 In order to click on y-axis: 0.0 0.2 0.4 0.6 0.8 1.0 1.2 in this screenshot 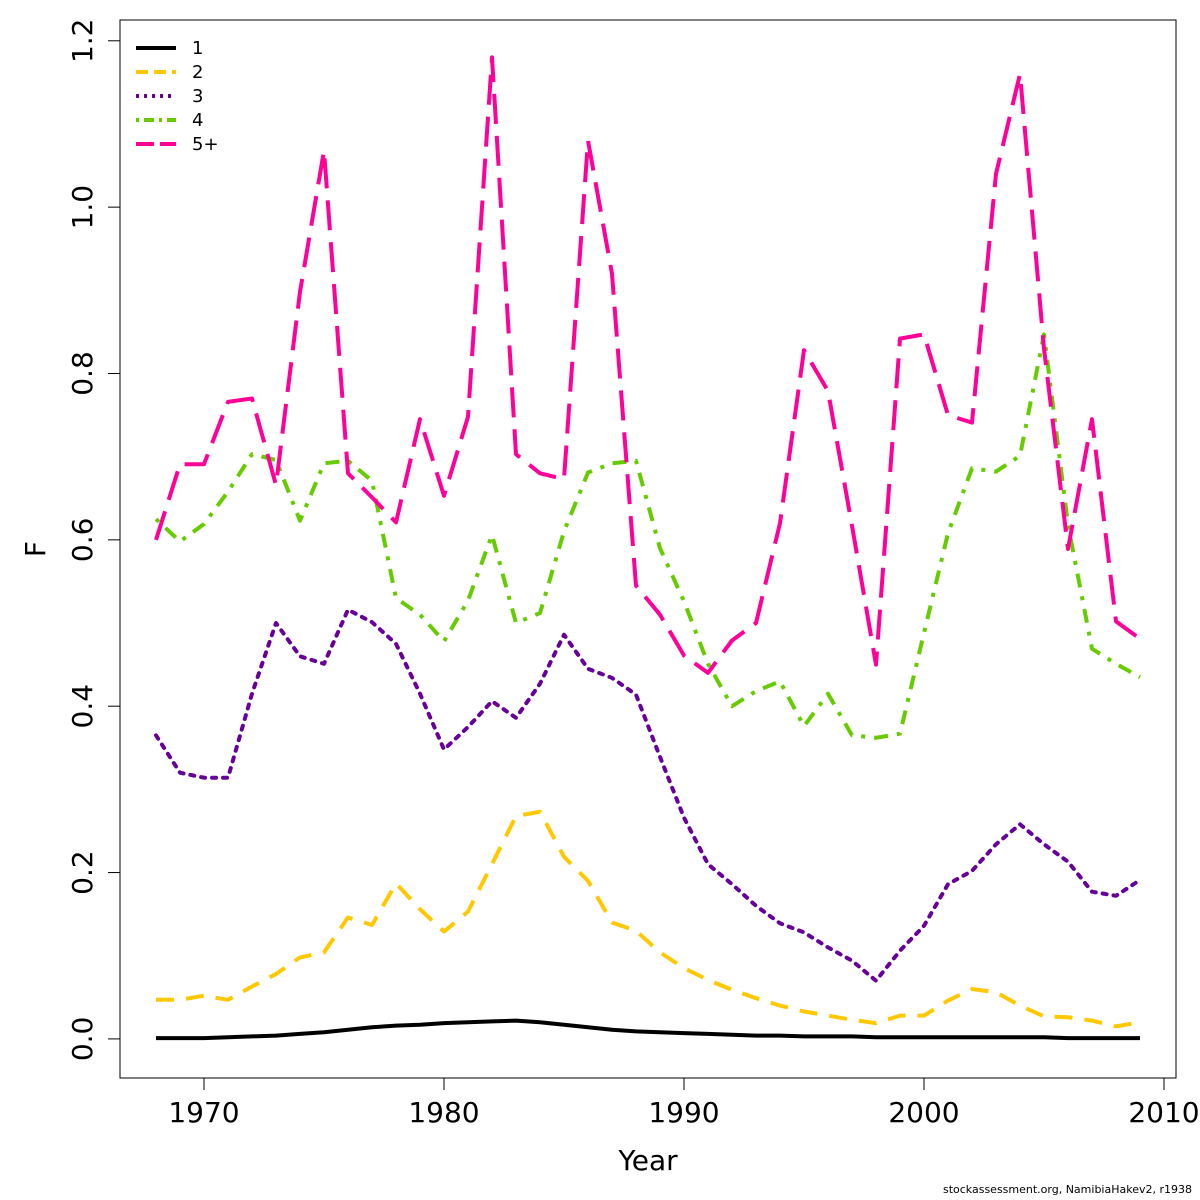, I will do `click(93, 540)`.